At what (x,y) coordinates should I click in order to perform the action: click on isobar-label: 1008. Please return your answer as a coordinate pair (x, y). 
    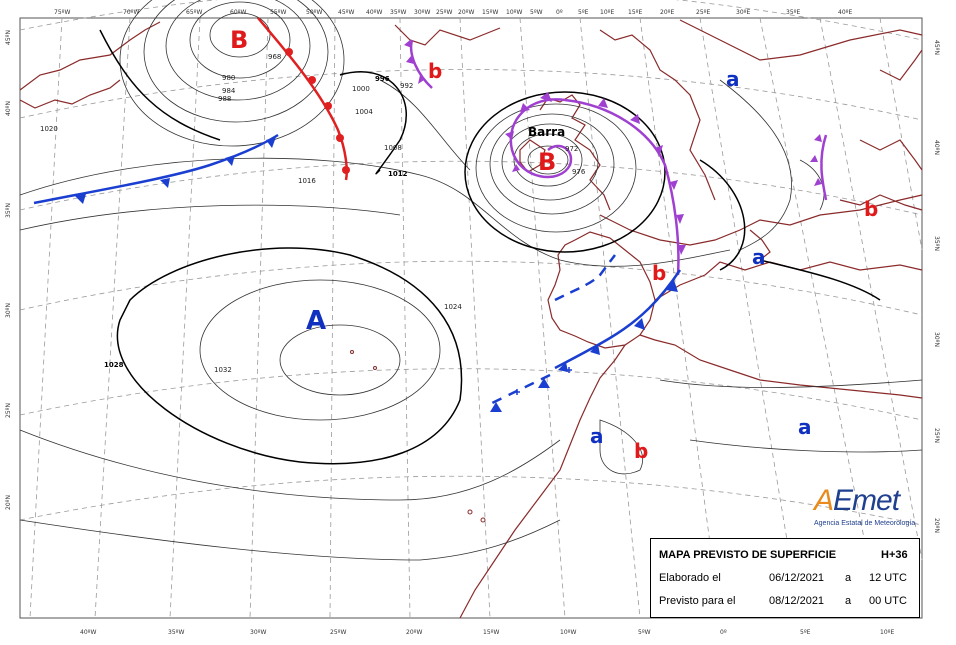
    Looking at the image, I should click on (393, 148).